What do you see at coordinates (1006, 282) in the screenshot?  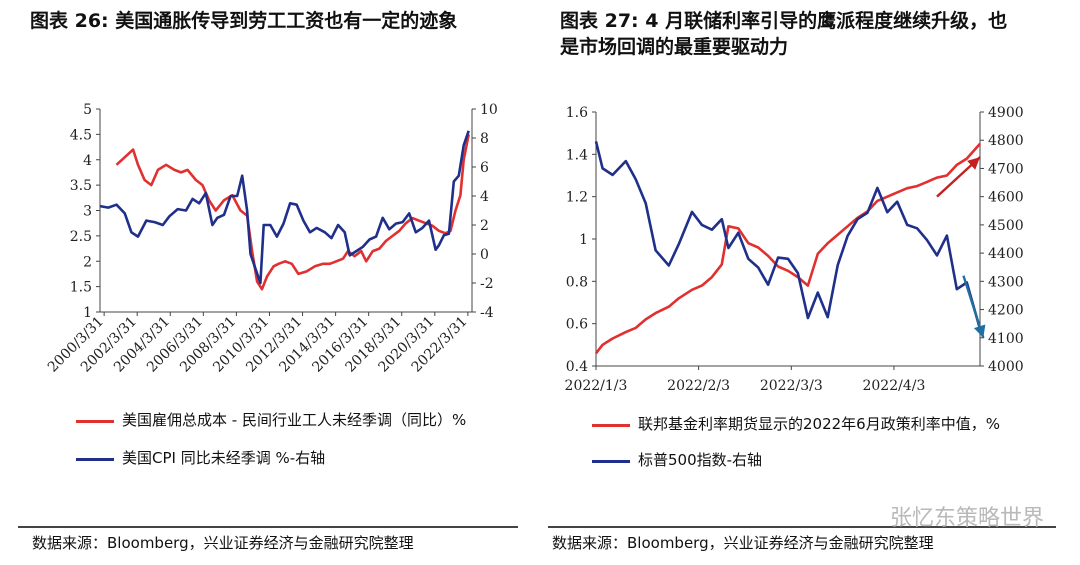 I see `right-y-right-tick-label: 4300` at bounding box center [1006, 282].